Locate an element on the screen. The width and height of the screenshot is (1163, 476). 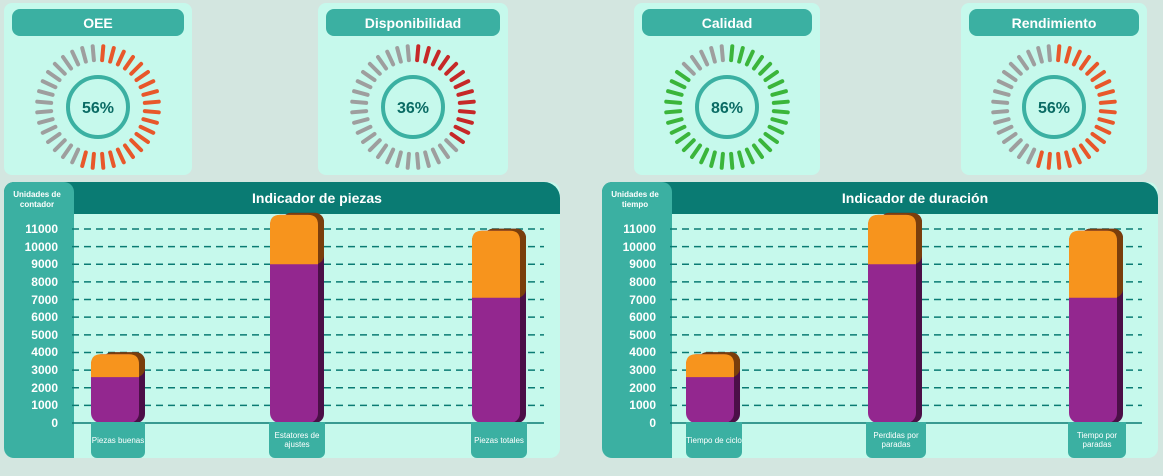
chart-title: Indicador de piezas is located at coordinates (317, 198).